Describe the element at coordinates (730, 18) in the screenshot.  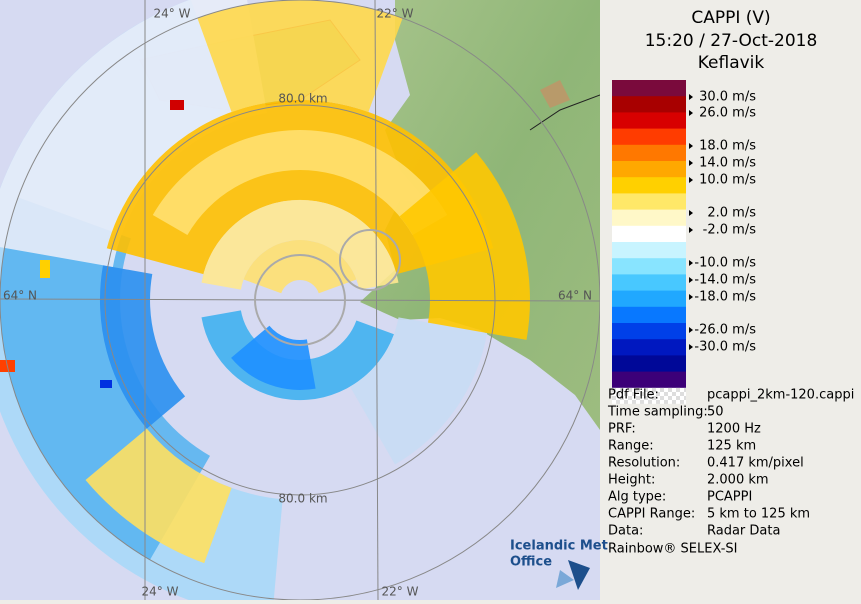
I see `title: CAPPI (V)` at that location.